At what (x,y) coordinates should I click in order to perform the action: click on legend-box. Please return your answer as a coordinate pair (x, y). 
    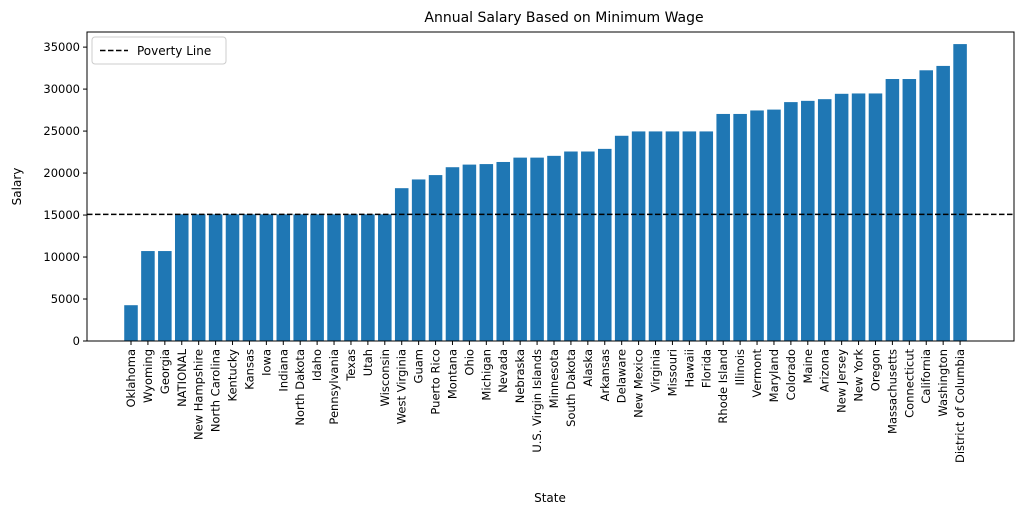
    Looking at the image, I should click on (159, 50).